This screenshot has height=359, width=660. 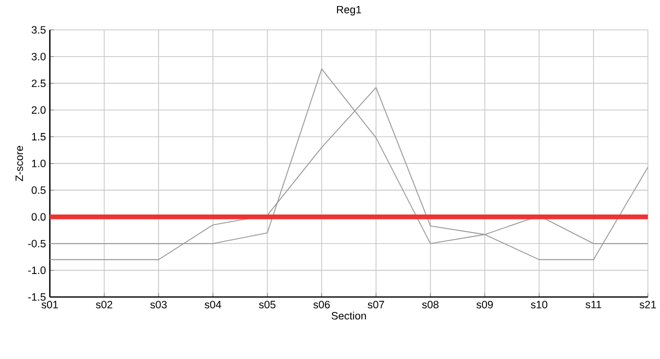 I want to click on y-tick-label: 3.5, so click(x=39, y=30).